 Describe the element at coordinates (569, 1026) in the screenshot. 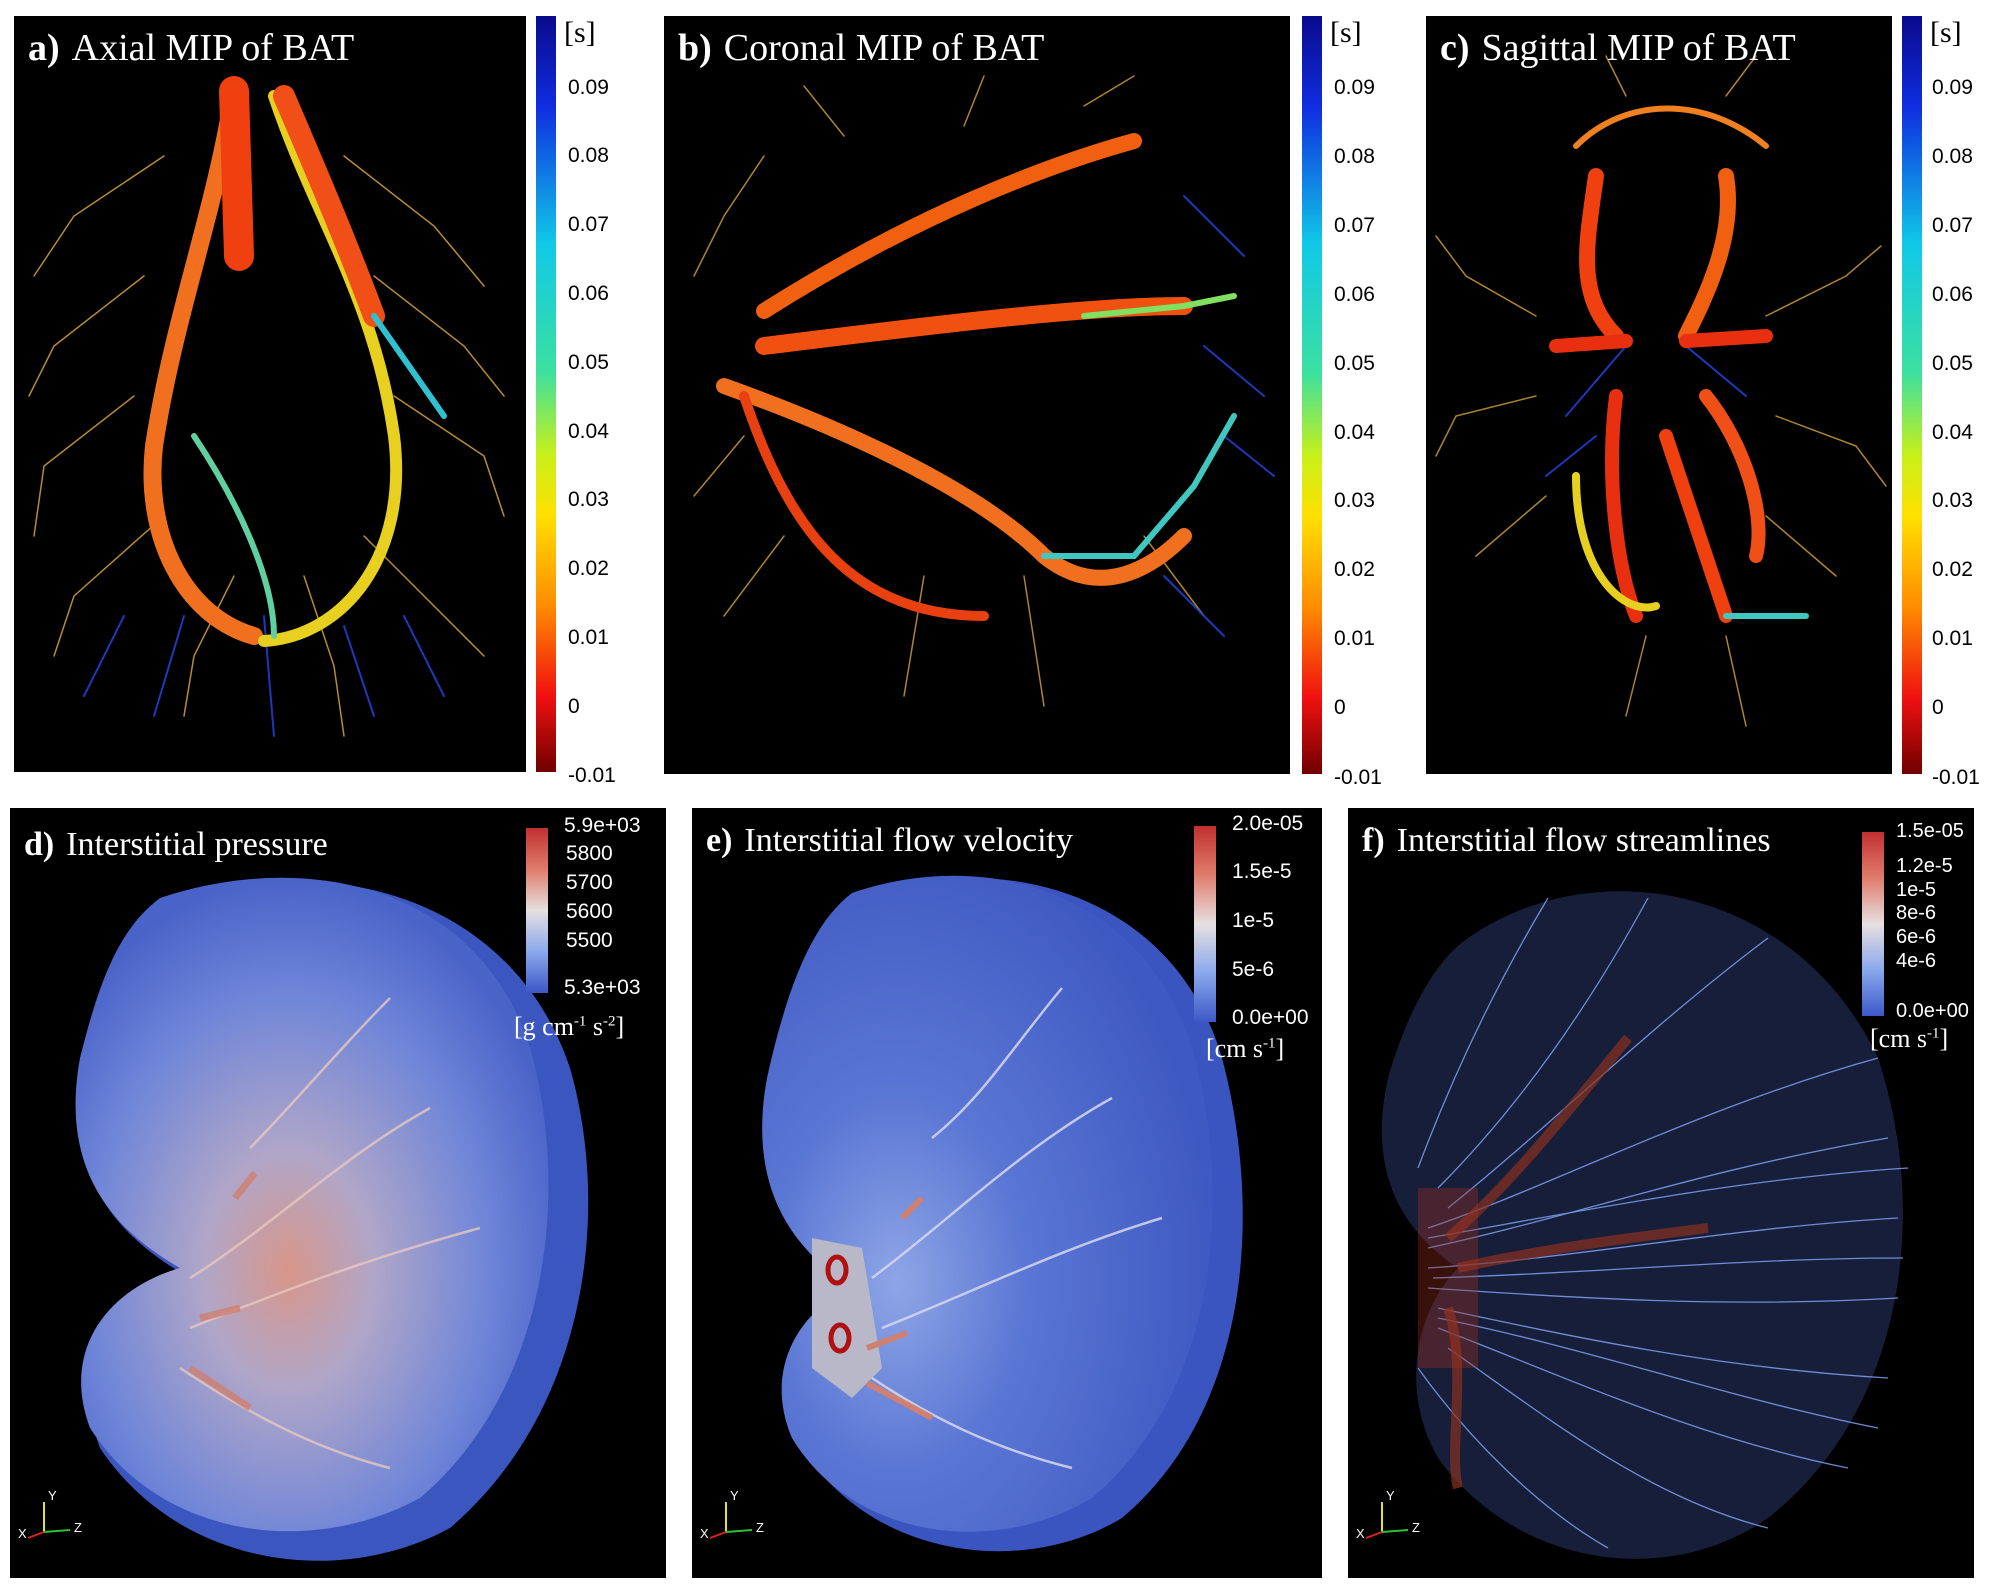

I see `panel-d-unit: [g cm-1 s-2]` at that location.